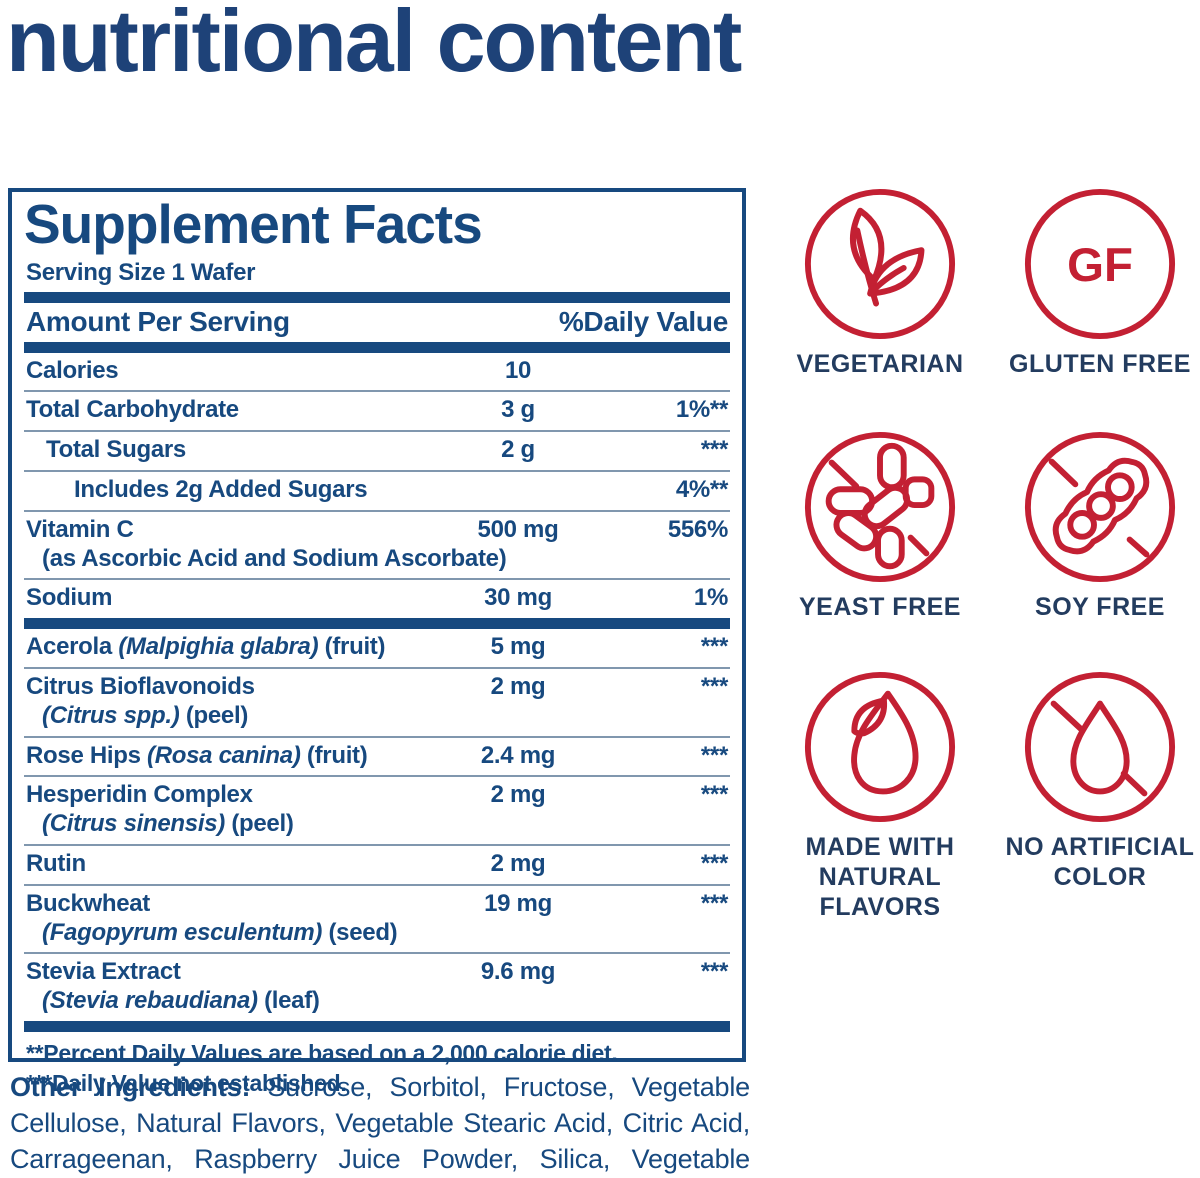 The width and height of the screenshot is (1200, 1178). What do you see at coordinates (103, 972) in the screenshot?
I see `row-name: Stevia Extract` at bounding box center [103, 972].